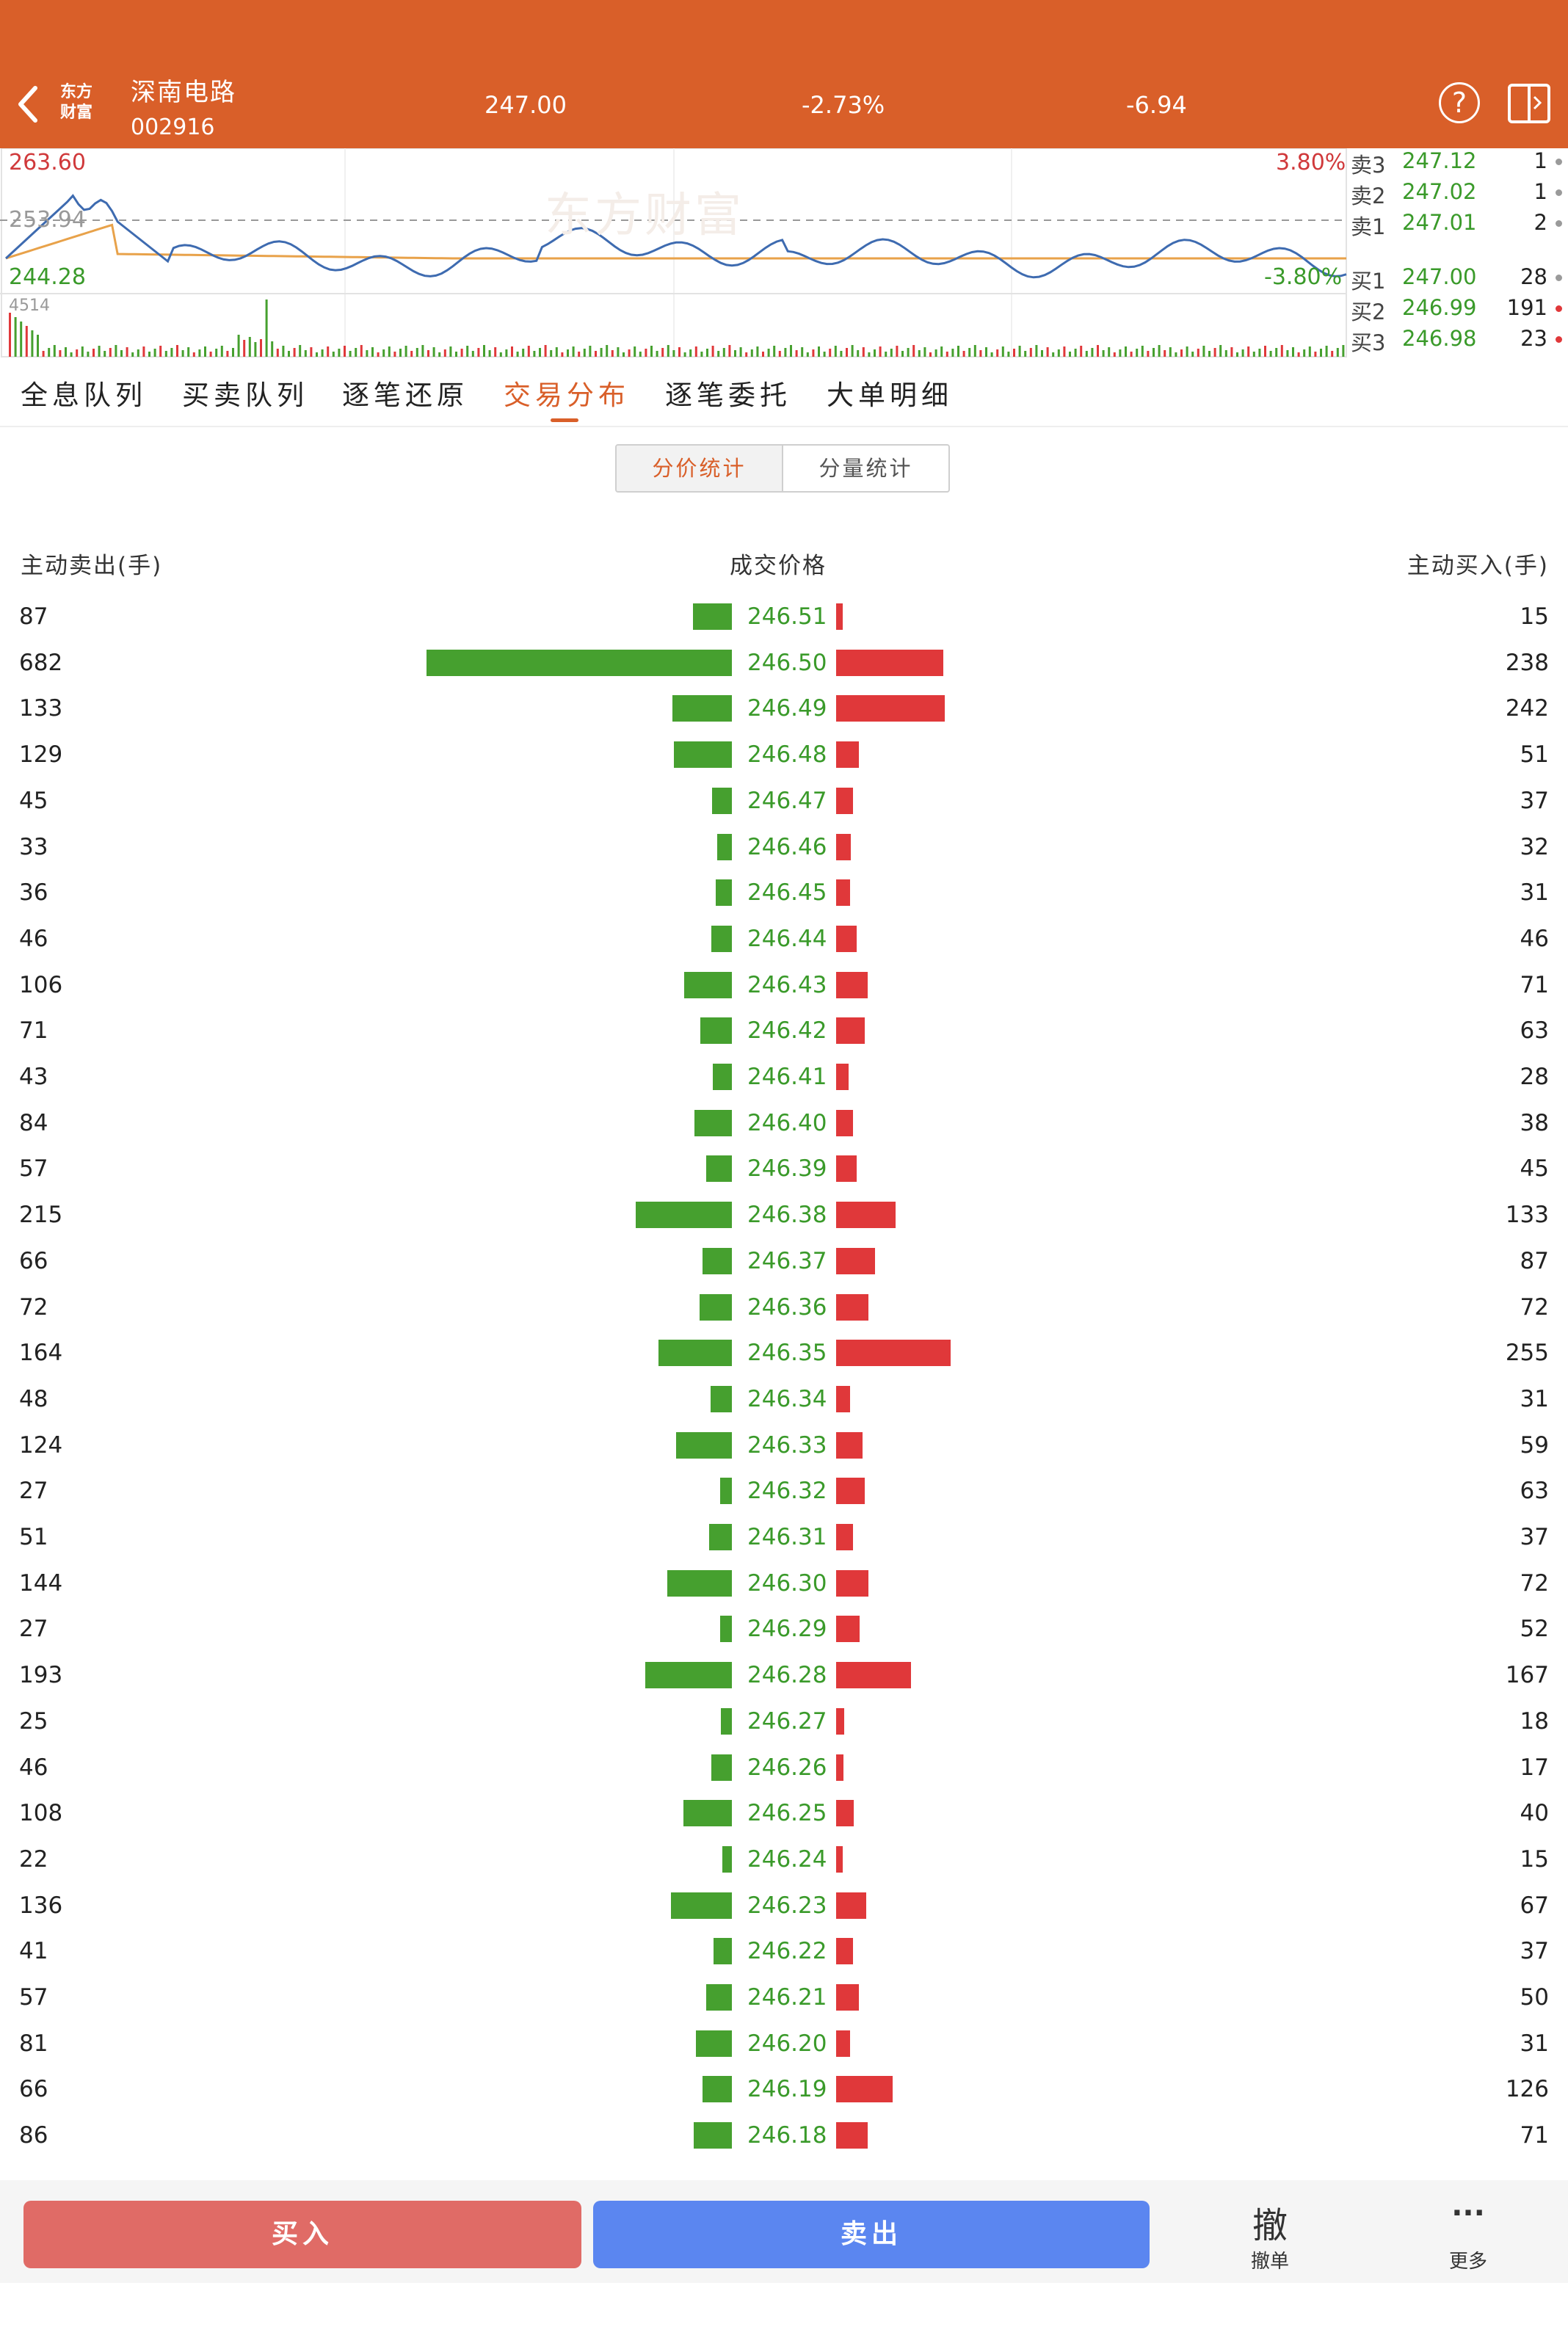  Describe the element at coordinates (33, 1859) in the screenshot. I see `sell-volume: 22` at that location.